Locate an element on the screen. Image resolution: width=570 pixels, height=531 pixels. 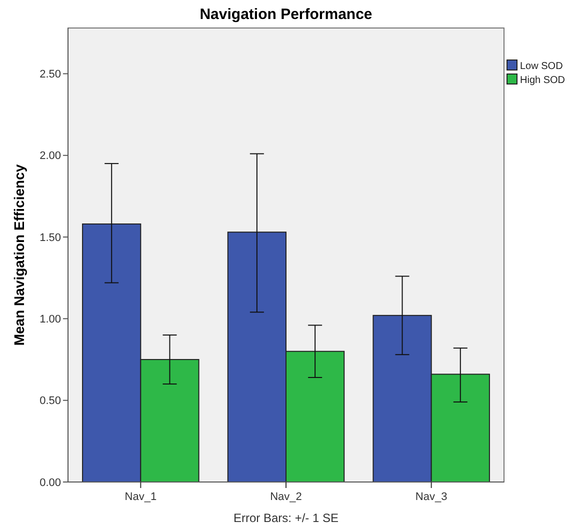
legend-label: Low SOD is located at coordinates (541, 66).